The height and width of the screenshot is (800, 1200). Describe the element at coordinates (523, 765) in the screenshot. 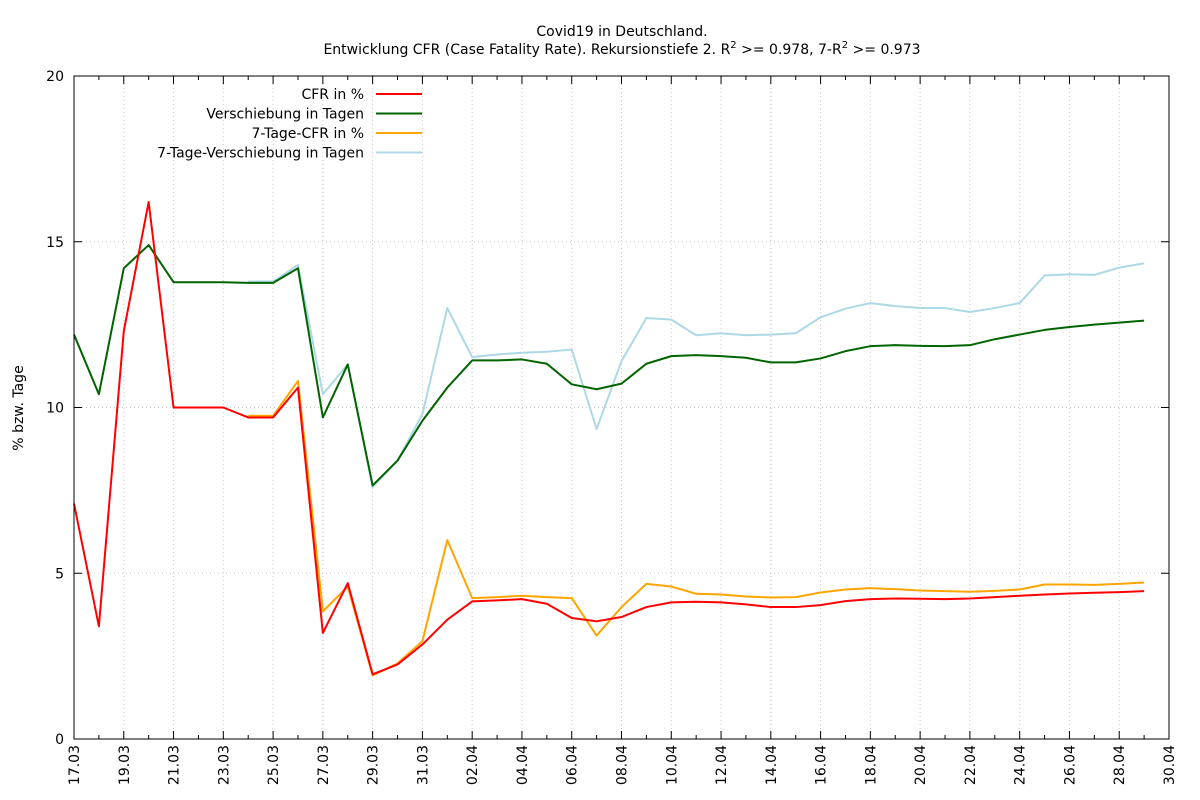

I see `x-tick-label: 04.04` at that location.